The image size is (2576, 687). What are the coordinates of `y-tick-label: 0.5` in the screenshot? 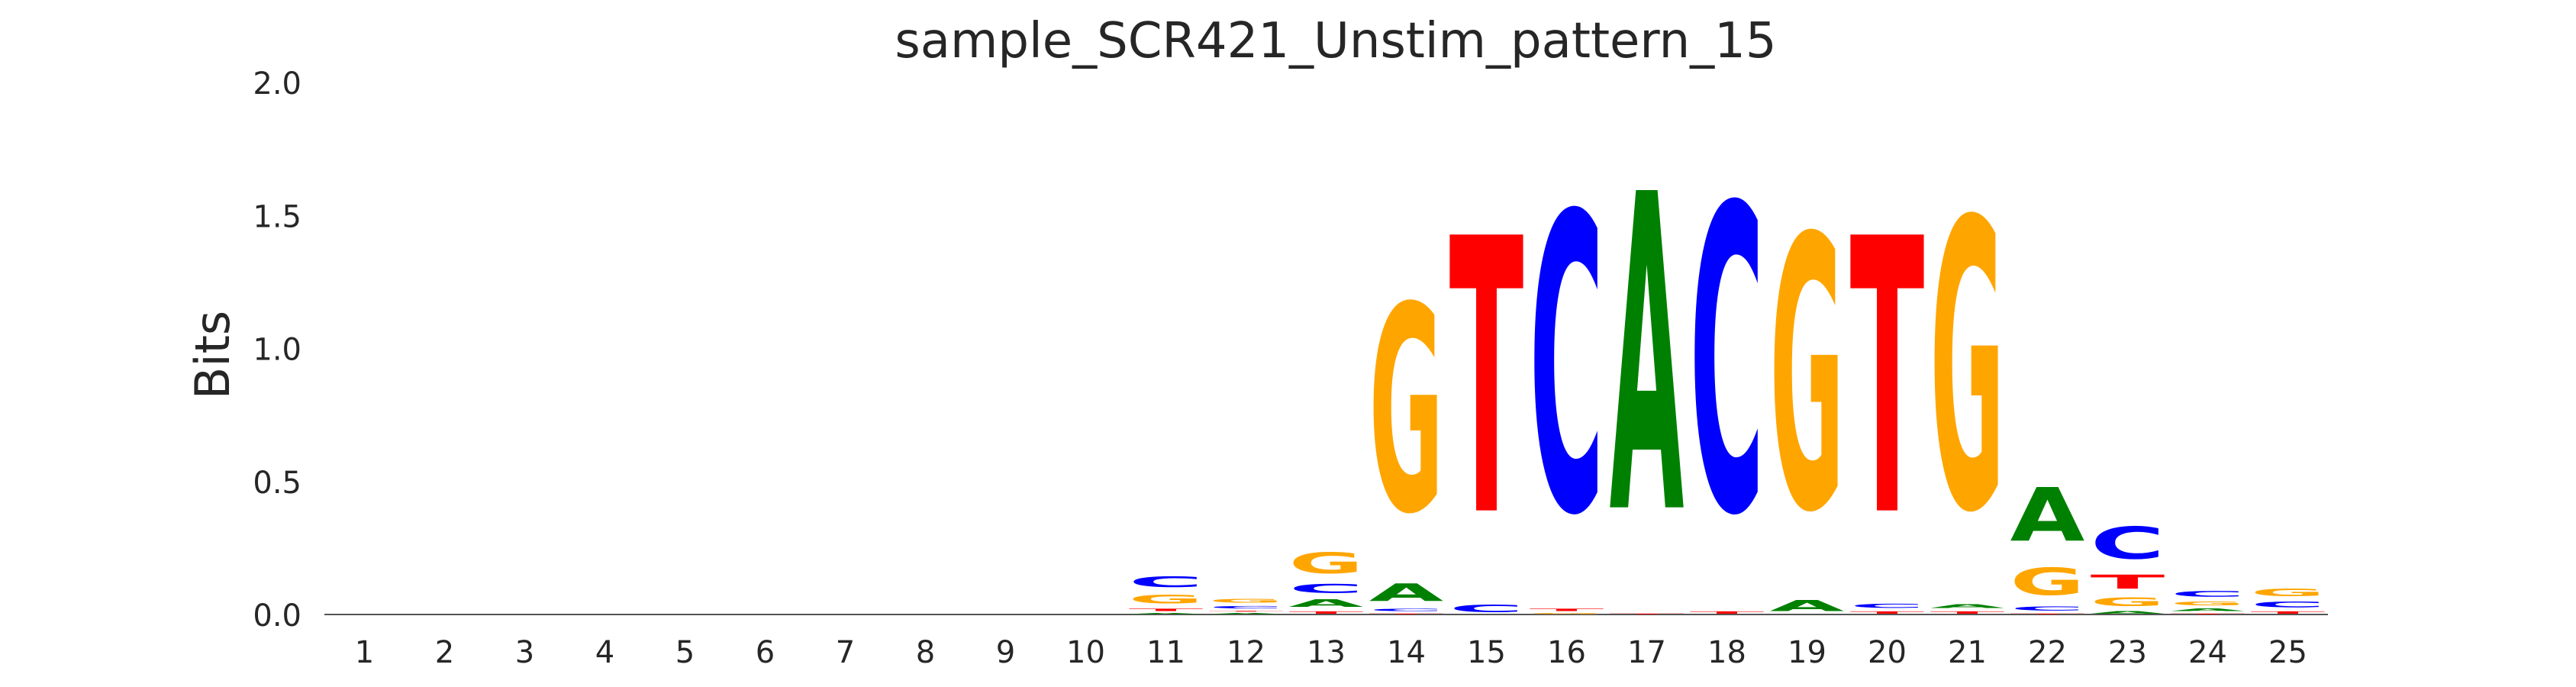 It's located at (277, 483).